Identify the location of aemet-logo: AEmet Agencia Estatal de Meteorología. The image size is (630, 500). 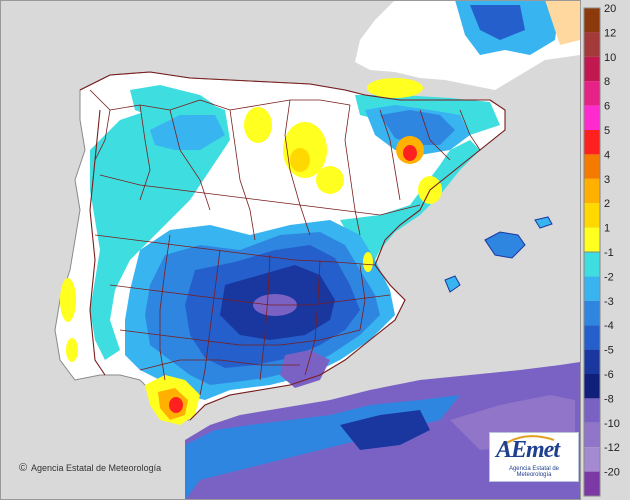
(534, 457).